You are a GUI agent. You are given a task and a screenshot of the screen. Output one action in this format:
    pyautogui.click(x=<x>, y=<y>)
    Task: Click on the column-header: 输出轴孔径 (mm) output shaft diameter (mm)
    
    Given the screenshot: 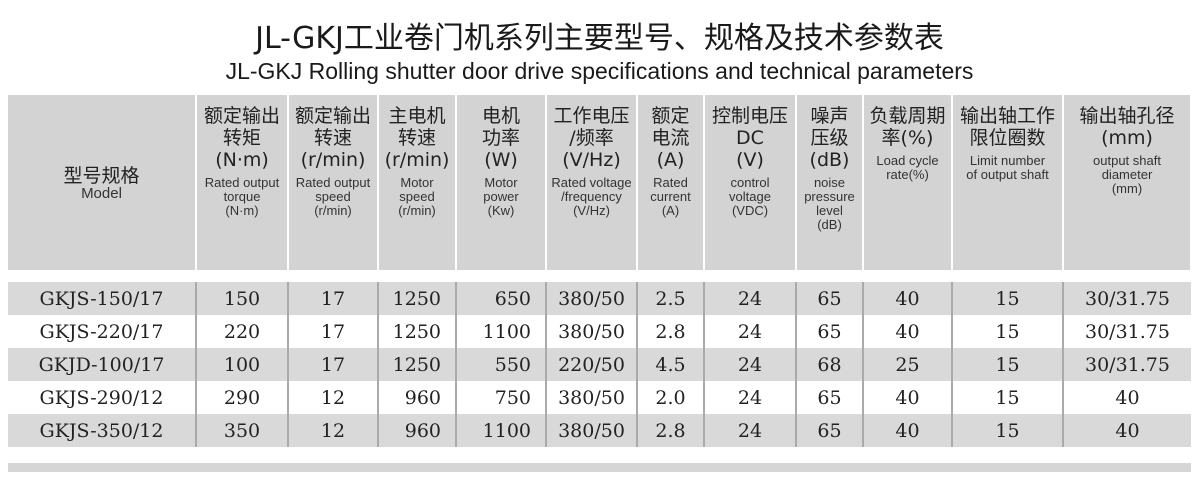 What is the action you would take?
    pyautogui.click(x=1127, y=182)
    